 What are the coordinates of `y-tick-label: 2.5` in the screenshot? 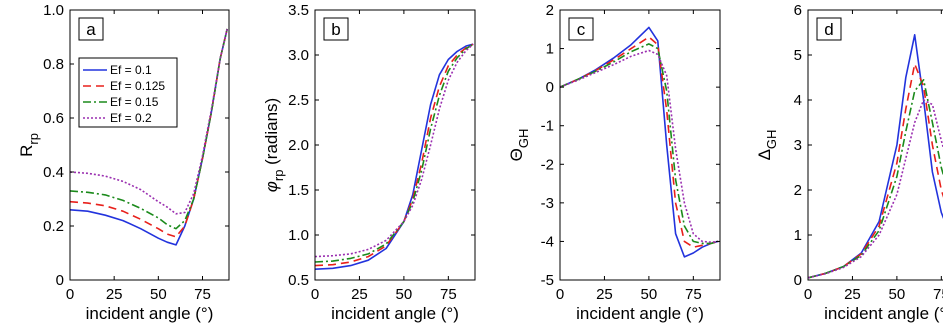 It's located at (298, 100).